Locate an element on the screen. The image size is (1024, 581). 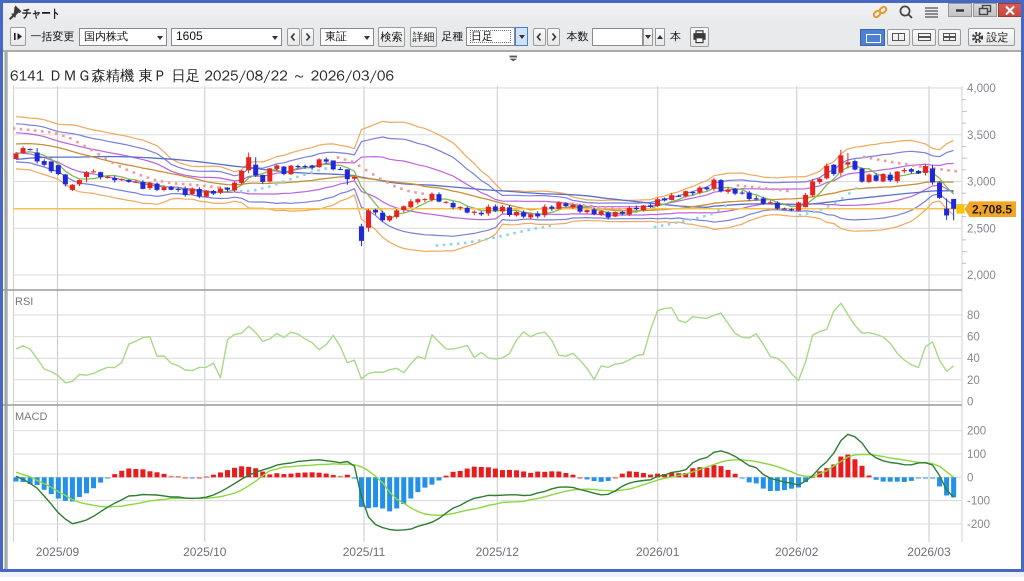
svg-text: 2026/03 is located at coordinates (929, 552).